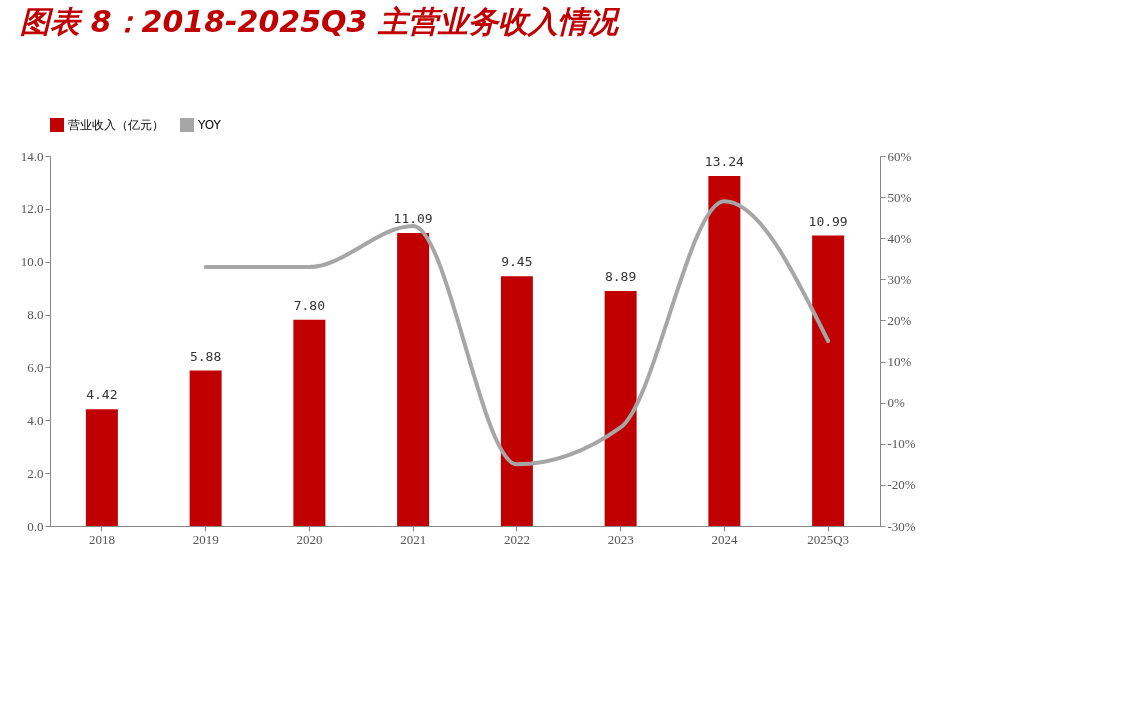  Describe the element at coordinates (901, 526) in the screenshot. I see `y2-tick-label: -30%` at that location.